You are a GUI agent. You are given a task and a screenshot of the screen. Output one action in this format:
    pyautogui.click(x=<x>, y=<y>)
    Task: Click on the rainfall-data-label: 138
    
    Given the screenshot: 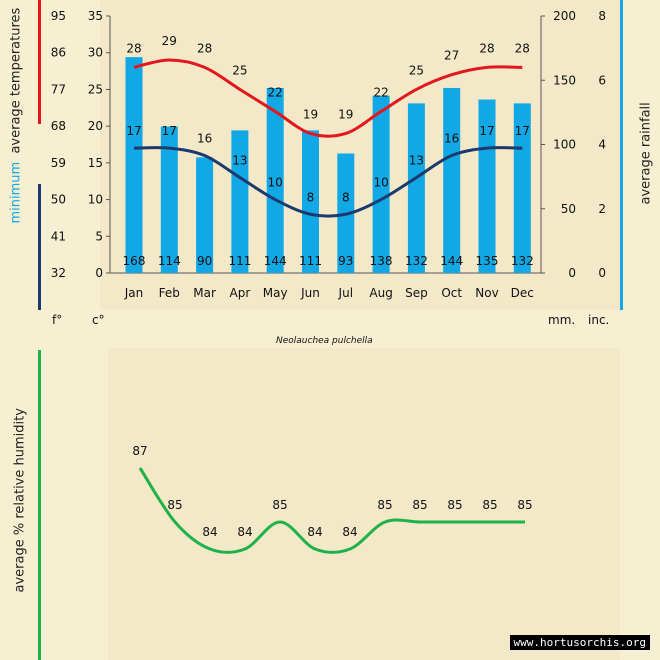 What is the action you would take?
    pyautogui.click(x=381, y=261)
    